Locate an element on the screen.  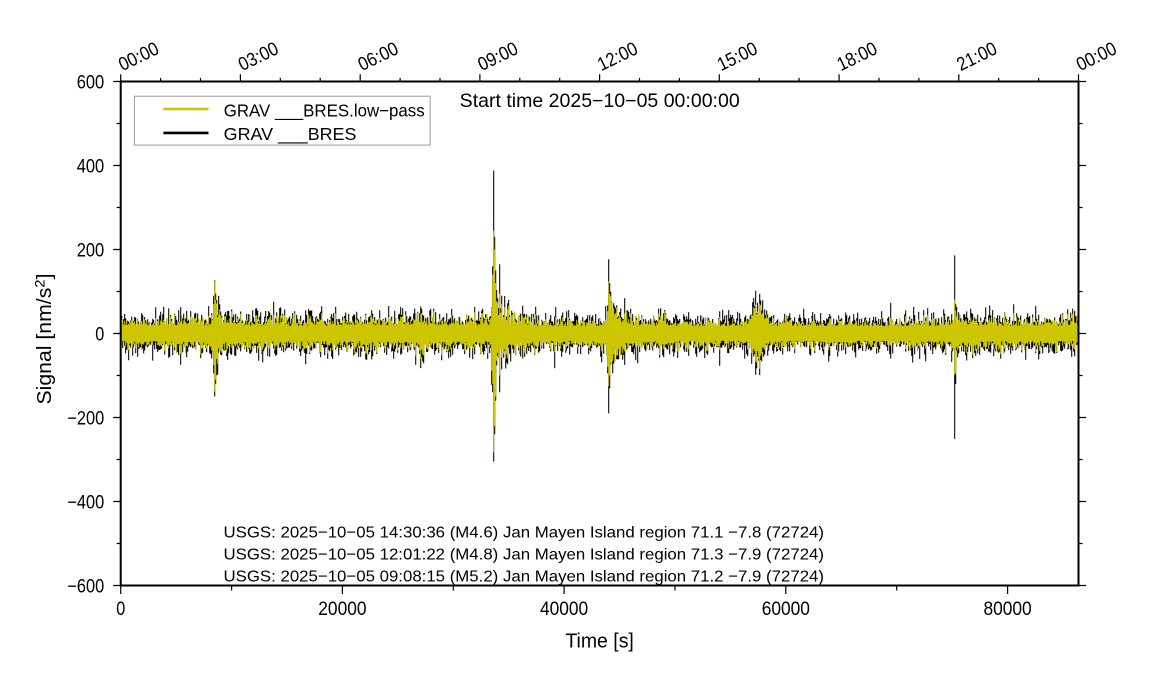
svg-text: 600 is located at coordinates (91, 82).